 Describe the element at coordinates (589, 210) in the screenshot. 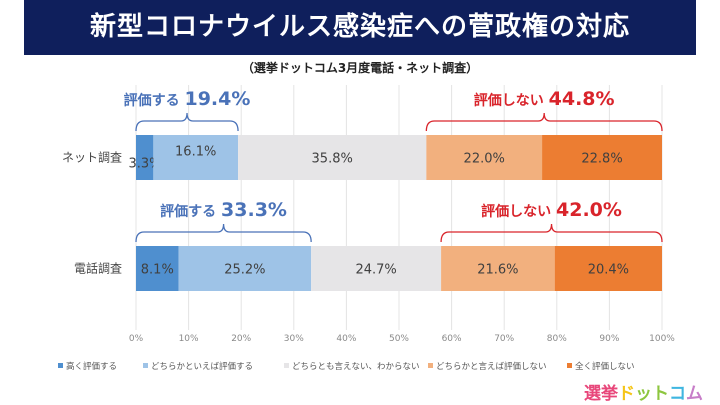

I see `annotation-value: 42.0%` at that location.